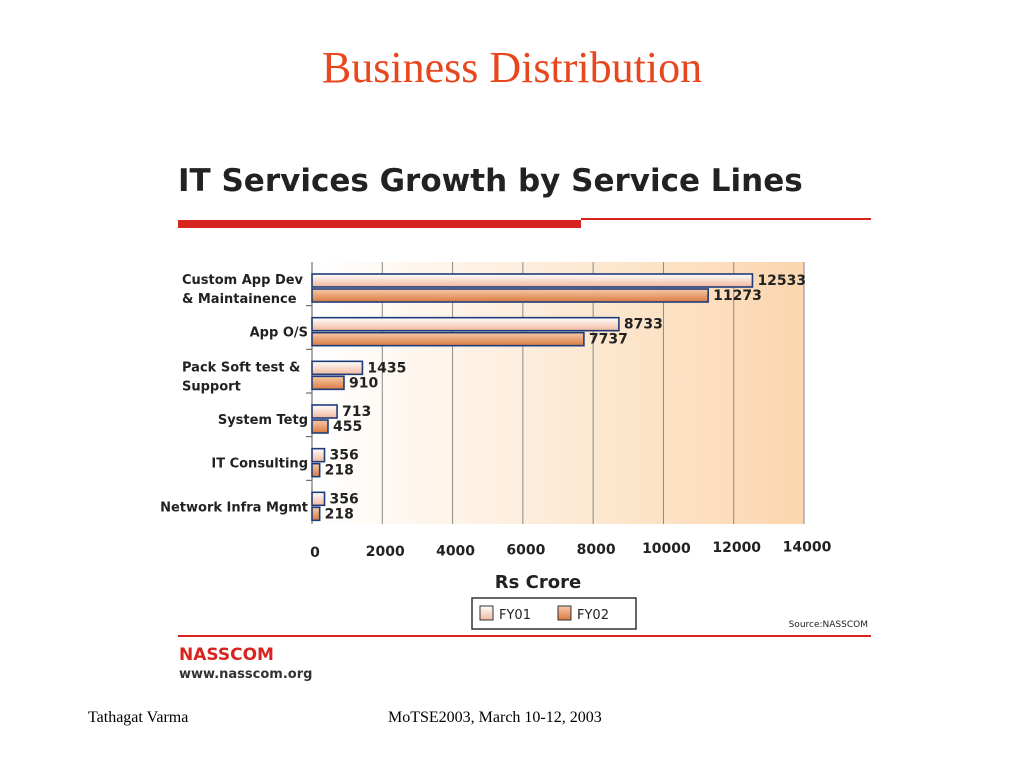 This screenshot has height=768, width=1024. I want to click on x-tick-label: 12000, so click(736, 548).